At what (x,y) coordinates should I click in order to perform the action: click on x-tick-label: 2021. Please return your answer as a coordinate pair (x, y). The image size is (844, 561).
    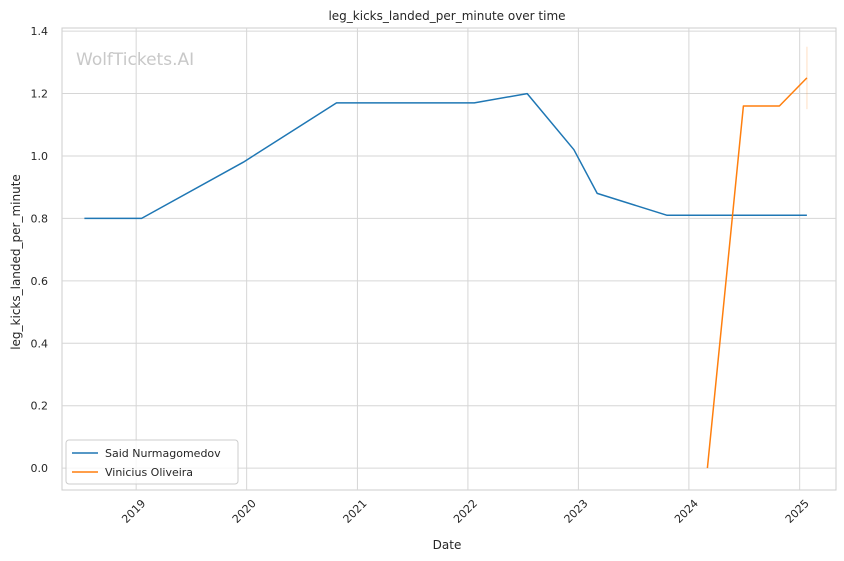
    Looking at the image, I should click on (355, 511).